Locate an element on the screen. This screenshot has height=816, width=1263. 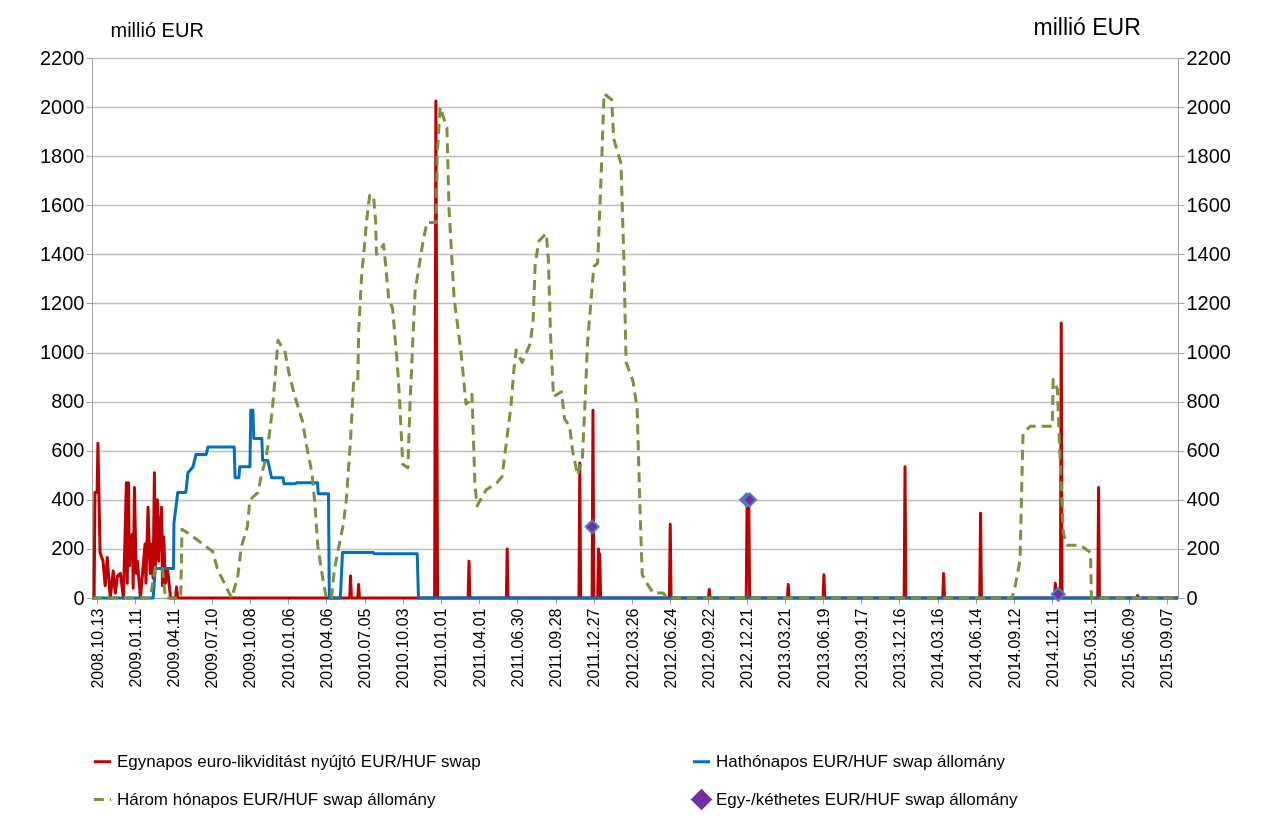
x-tick-label: 2012.06.24 is located at coordinates (670, 648).